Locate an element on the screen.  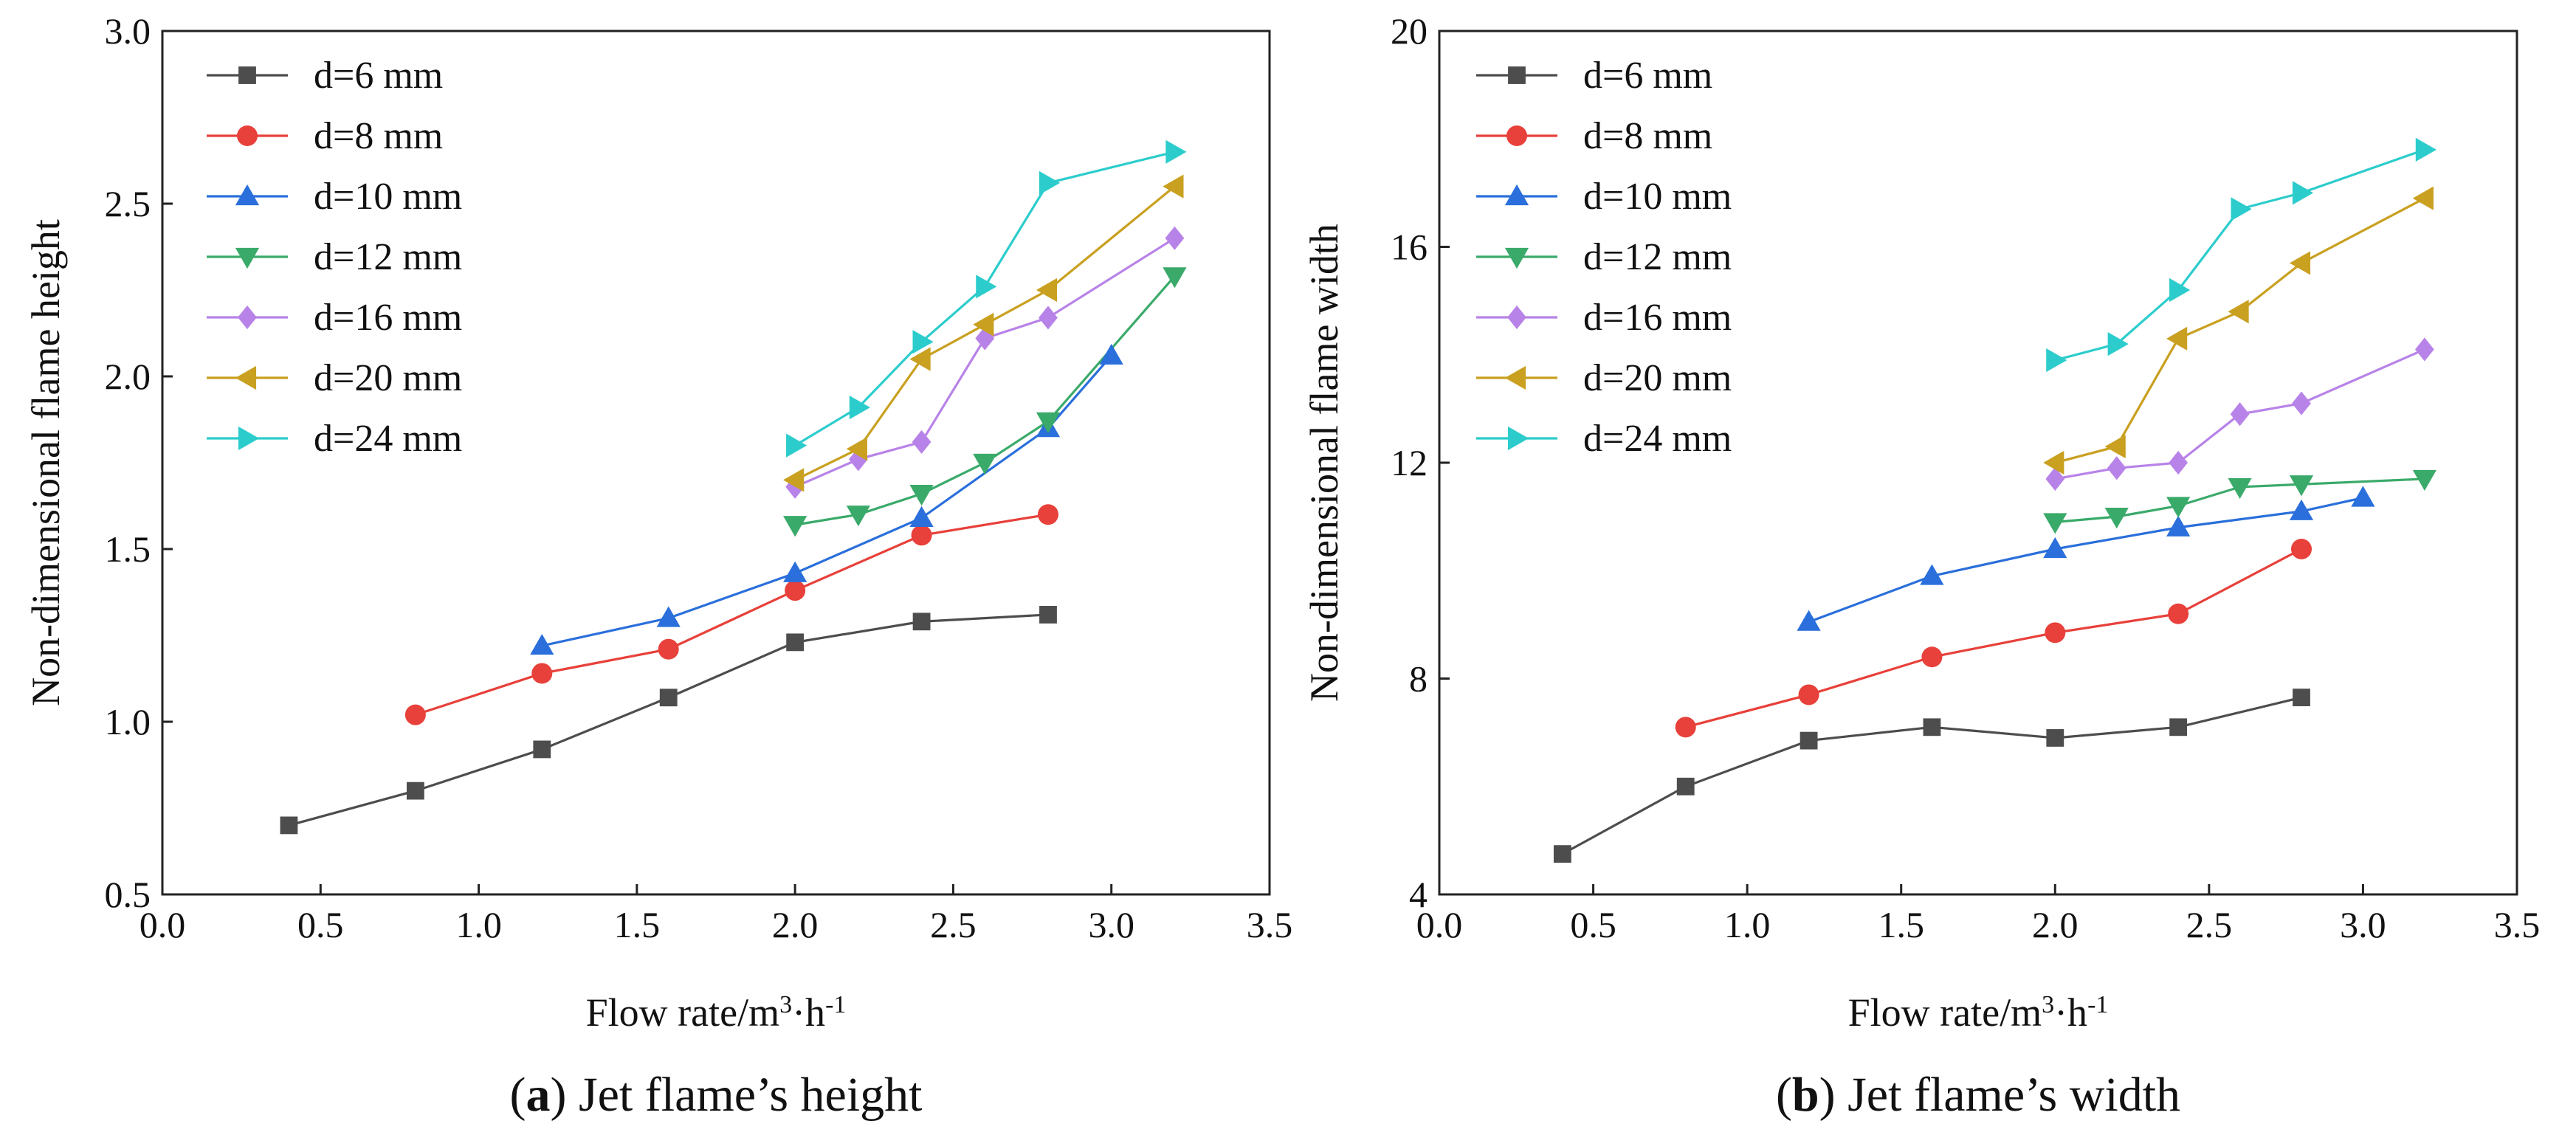
legend-label: d=10 mm is located at coordinates (1658, 197).